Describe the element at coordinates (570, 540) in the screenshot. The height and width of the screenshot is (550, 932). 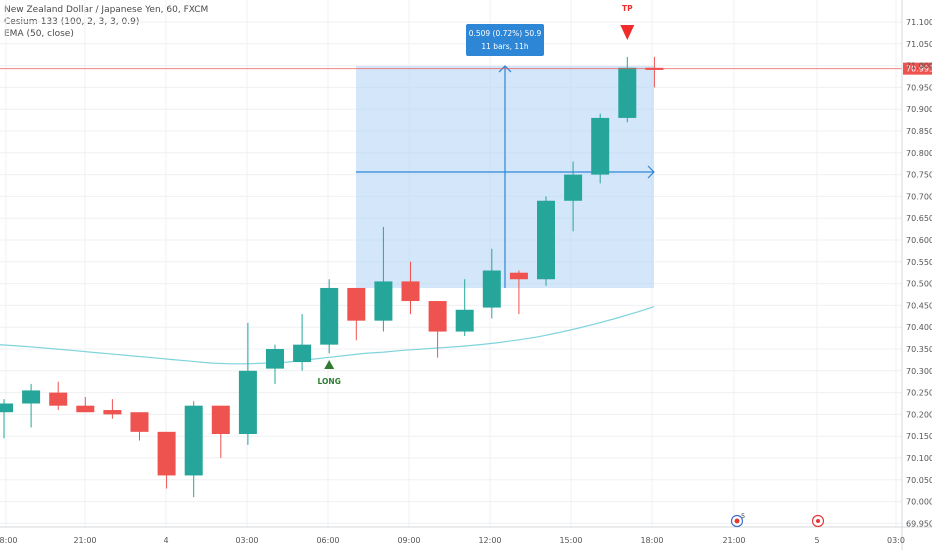
I see `time-tick-label: 15:00` at that location.